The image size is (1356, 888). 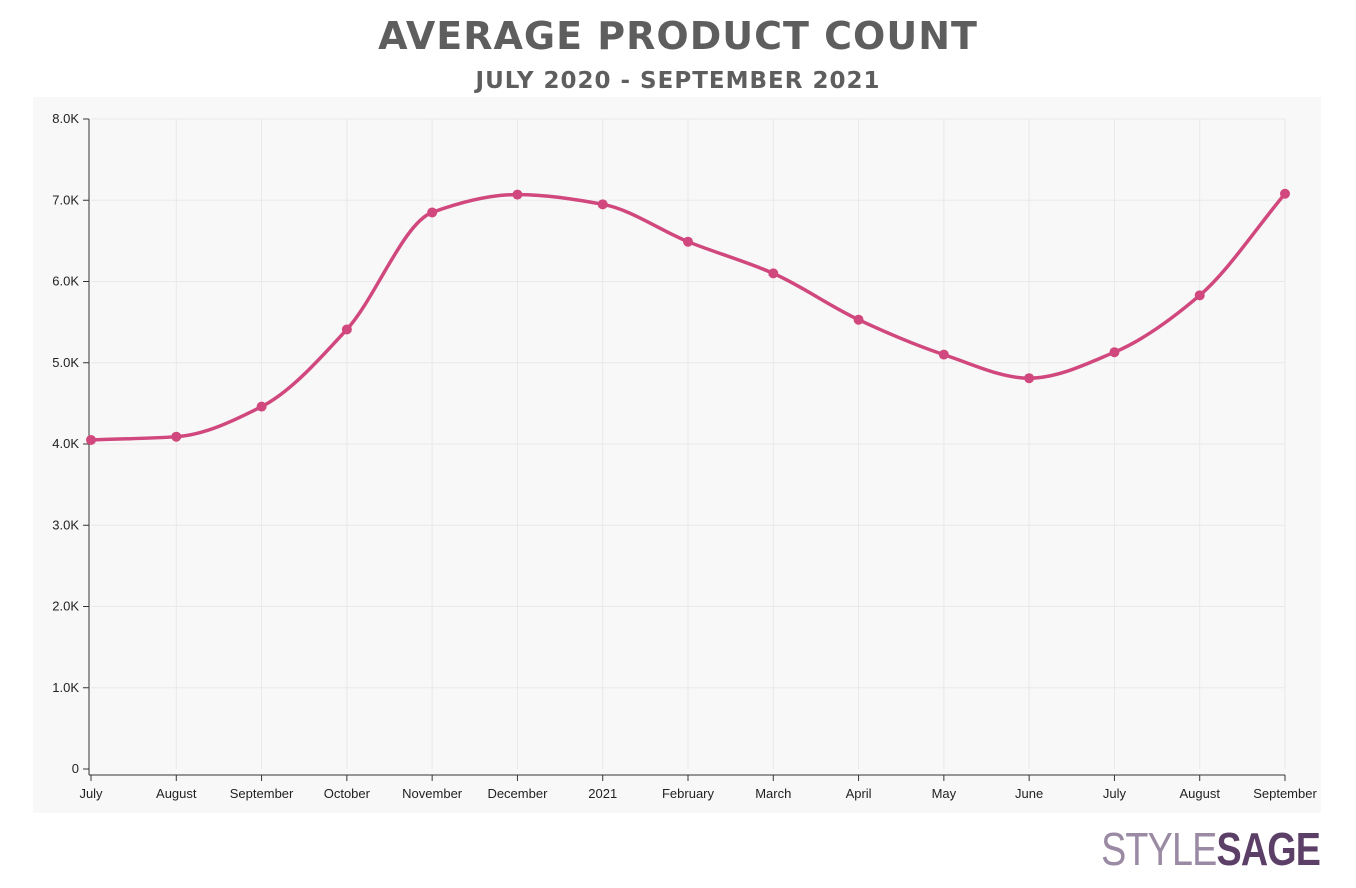 I want to click on y-tick-label: 6.0K, so click(x=65, y=281).